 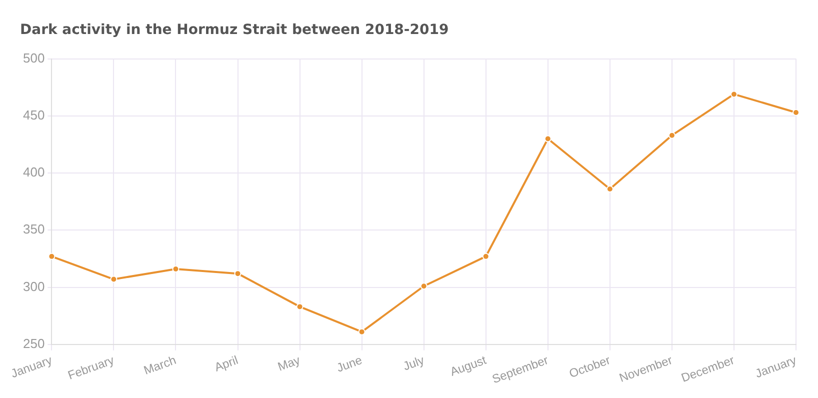 I want to click on x-tick-label: March, so click(x=160, y=365).